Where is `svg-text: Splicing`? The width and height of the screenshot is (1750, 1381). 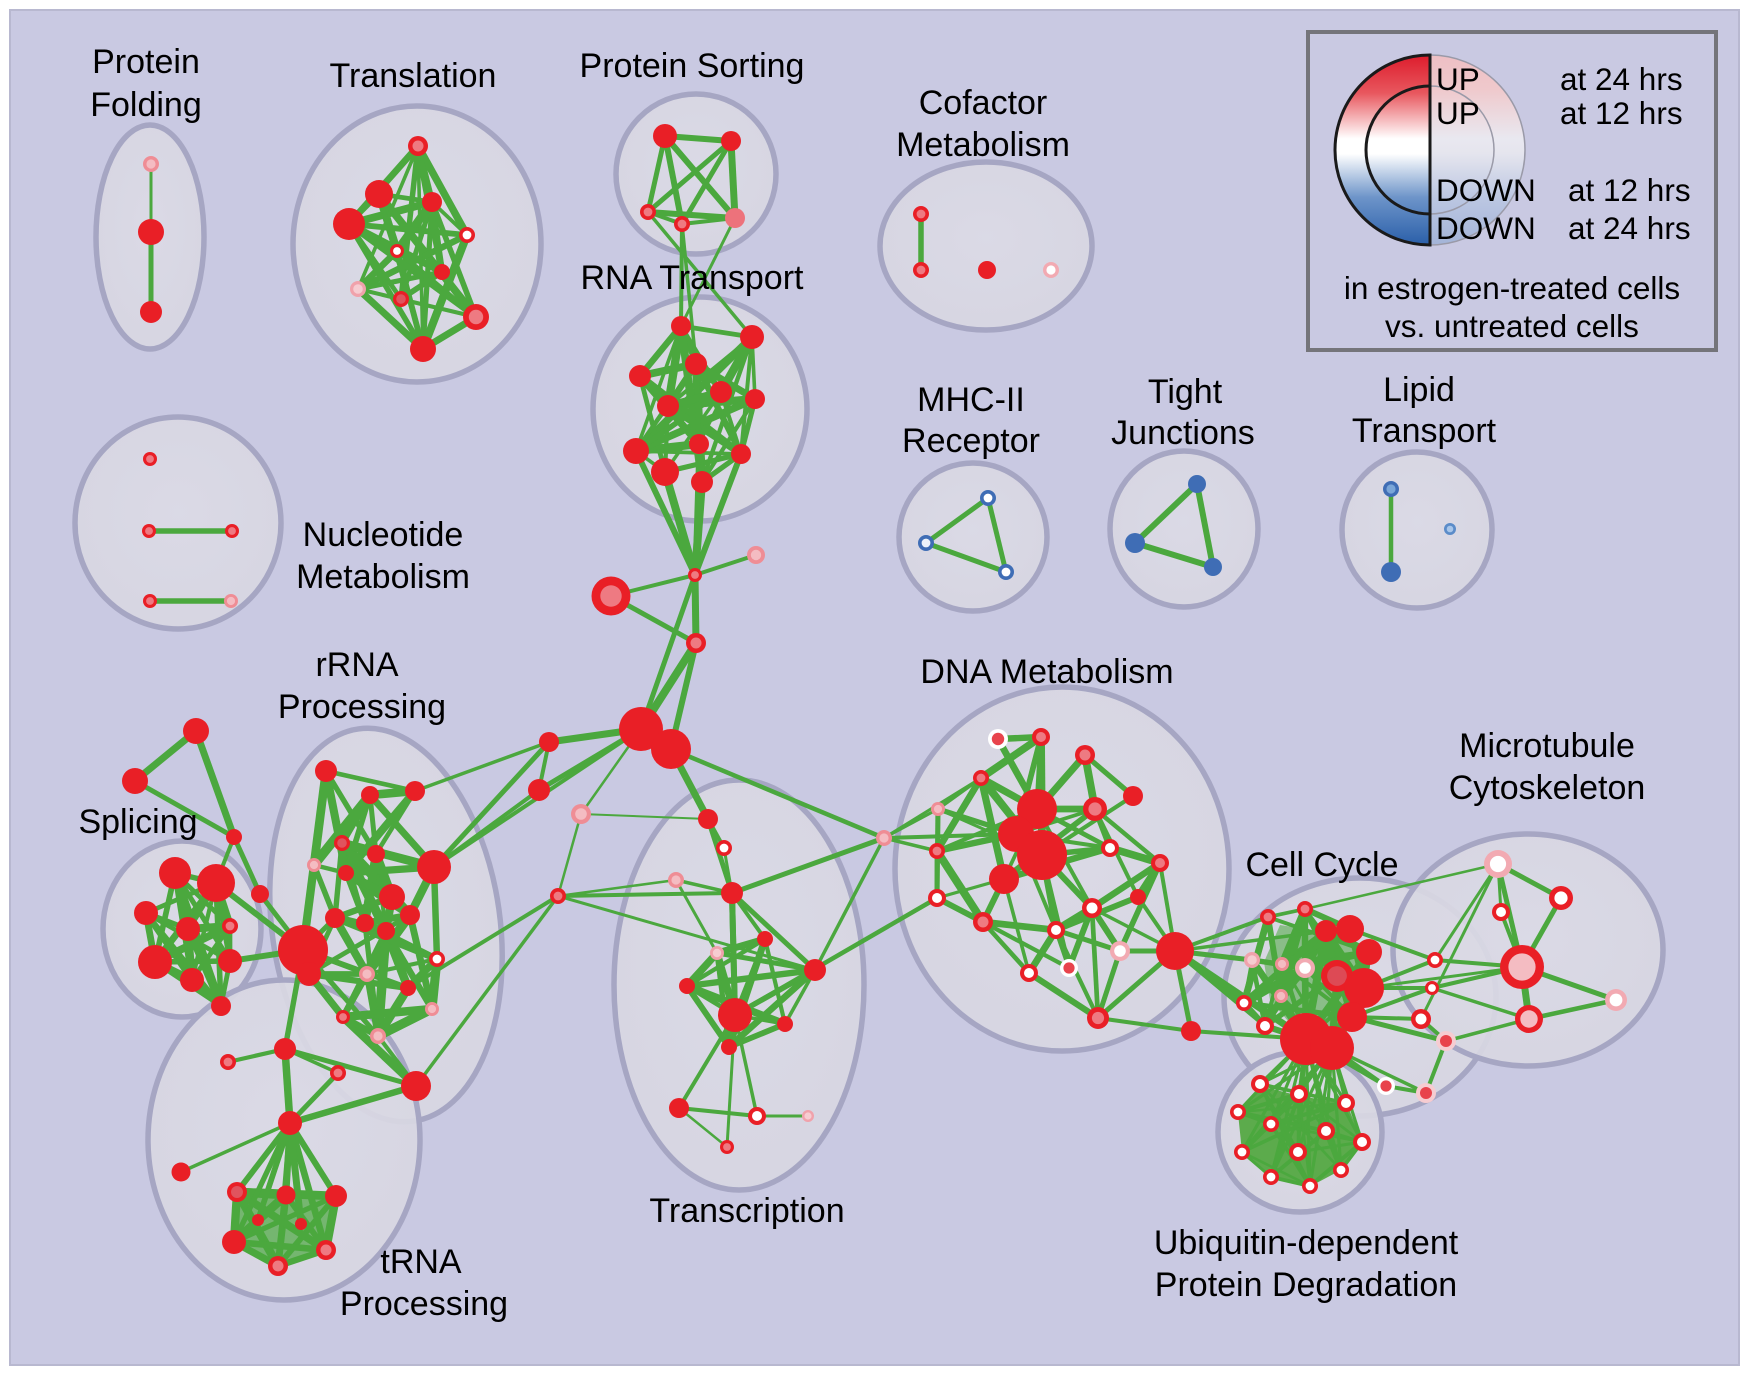 svg-text: Splicing is located at coordinates (137, 822).